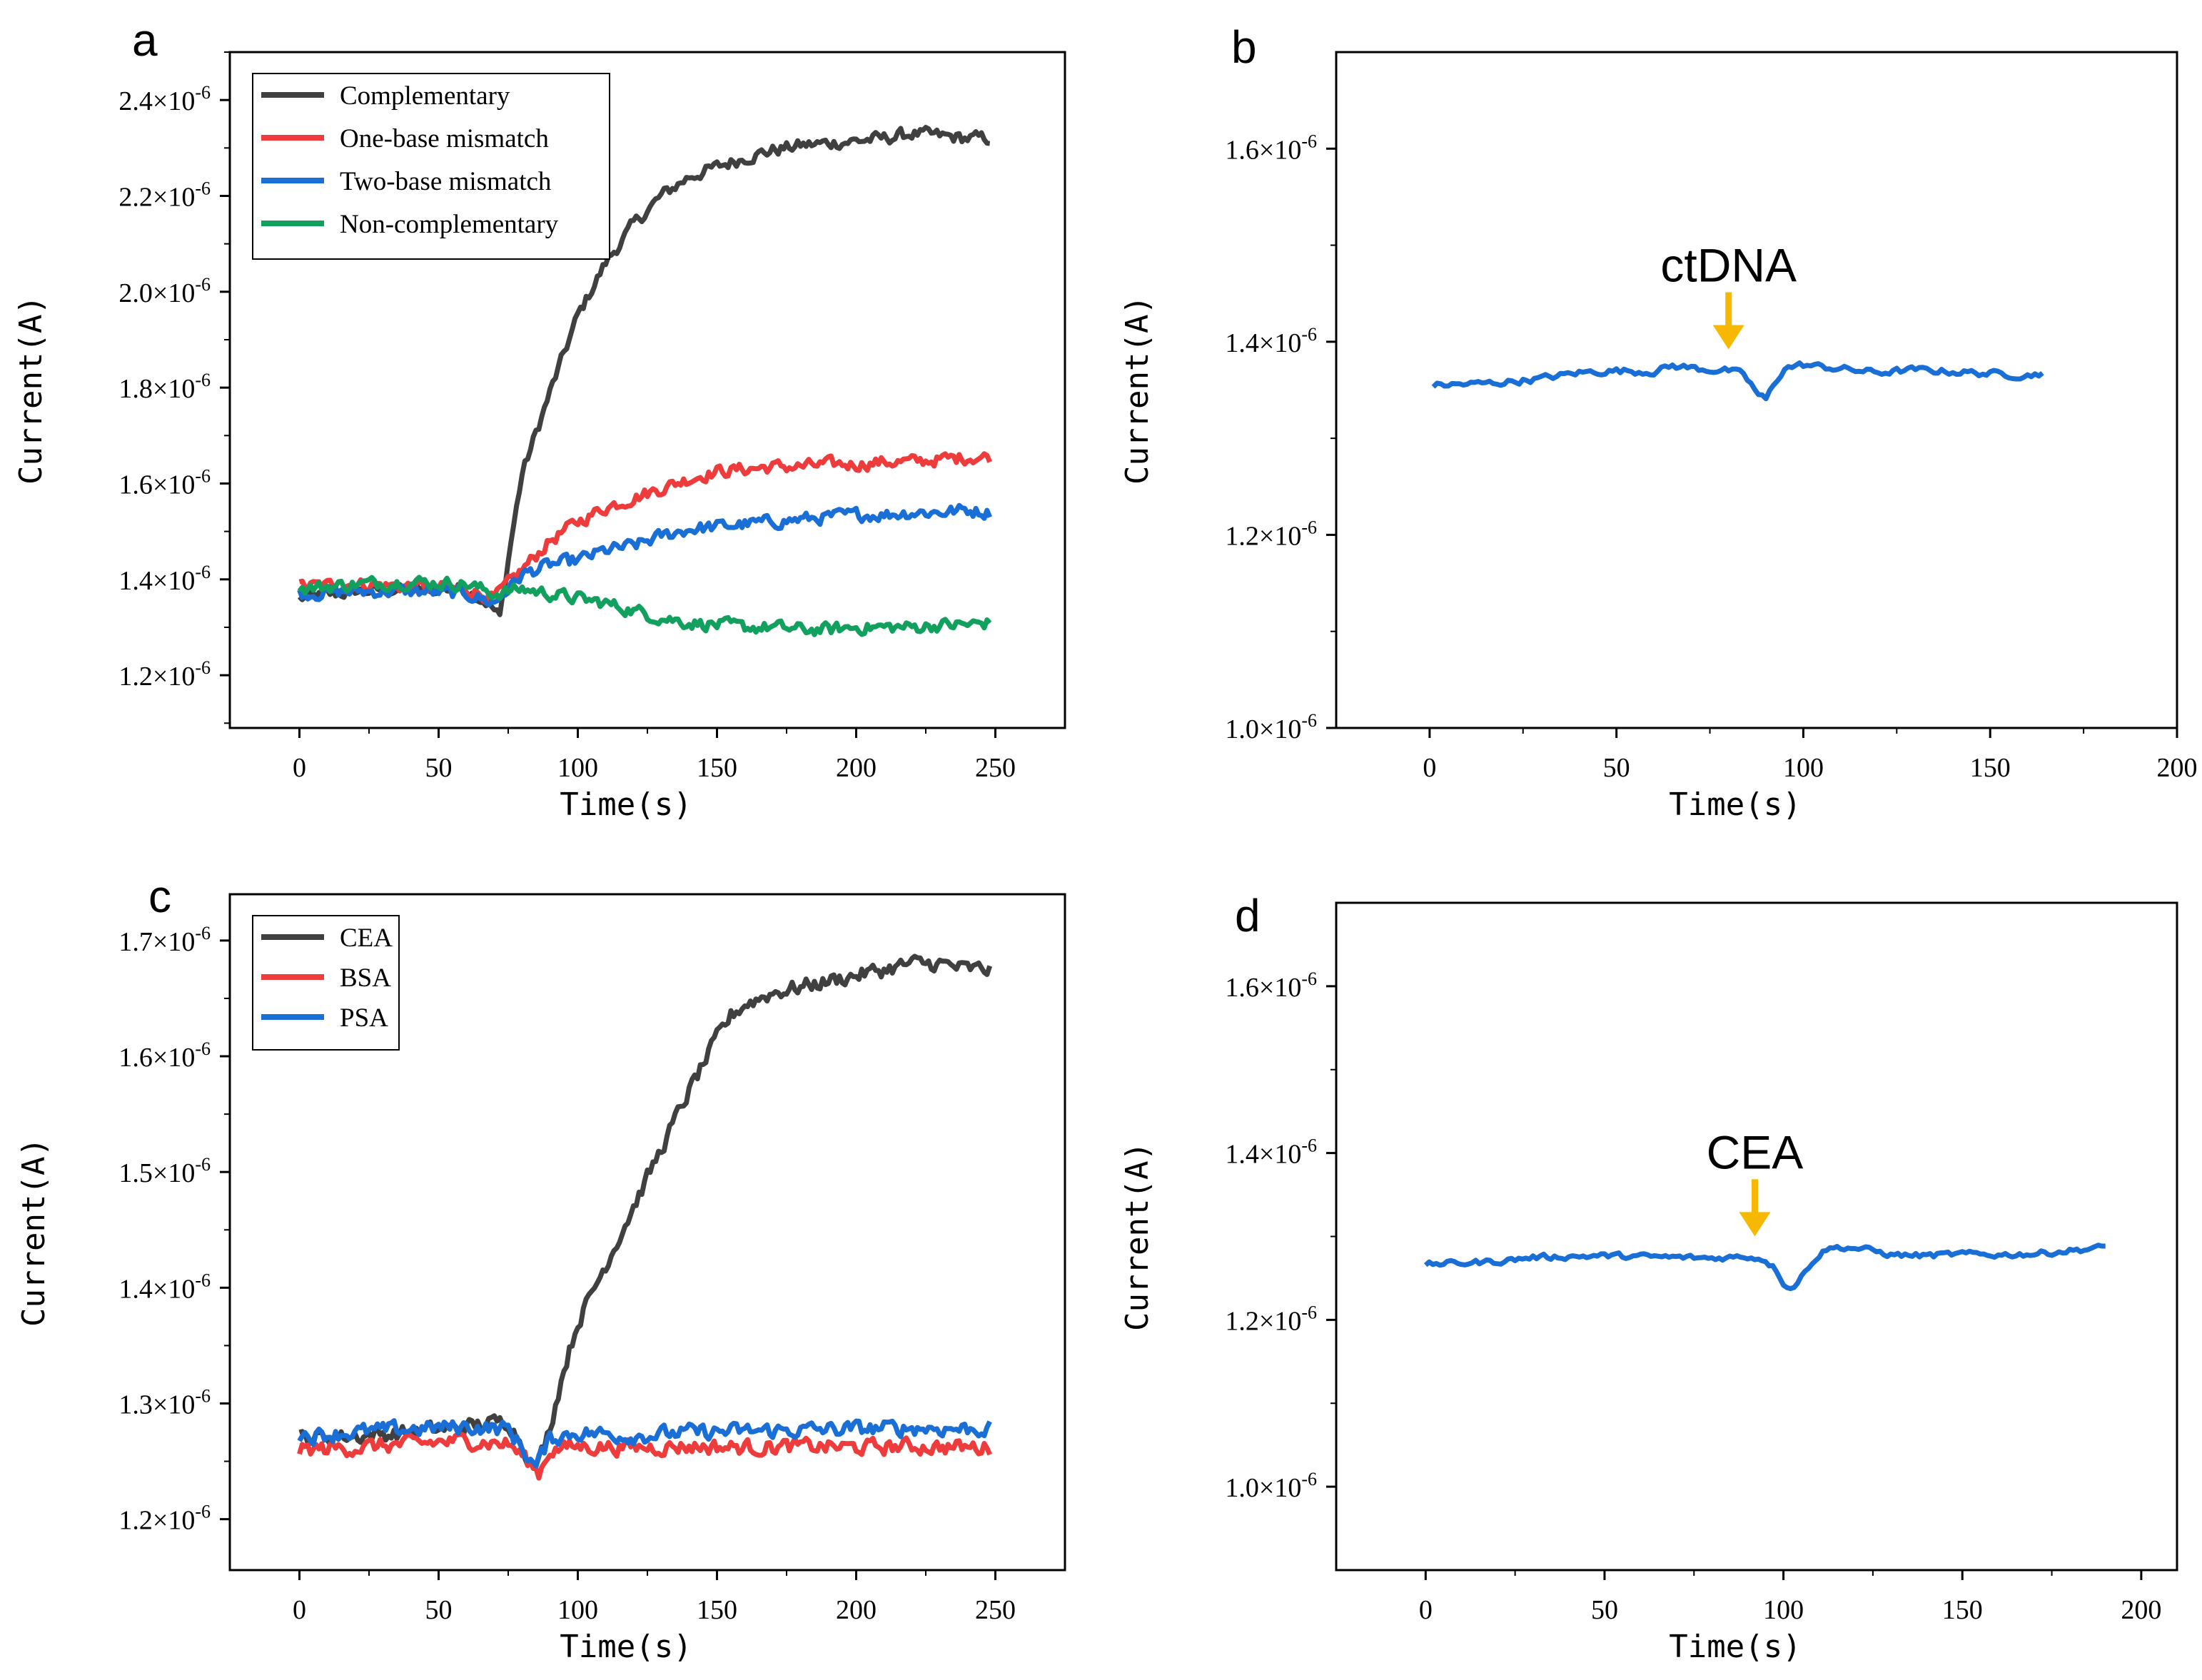 The width and height of the screenshot is (2202, 1680). What do you see at coordinates (645, 1211) in the screenshot?
I see `series-line-cea` at bounding box center [645, 1211].